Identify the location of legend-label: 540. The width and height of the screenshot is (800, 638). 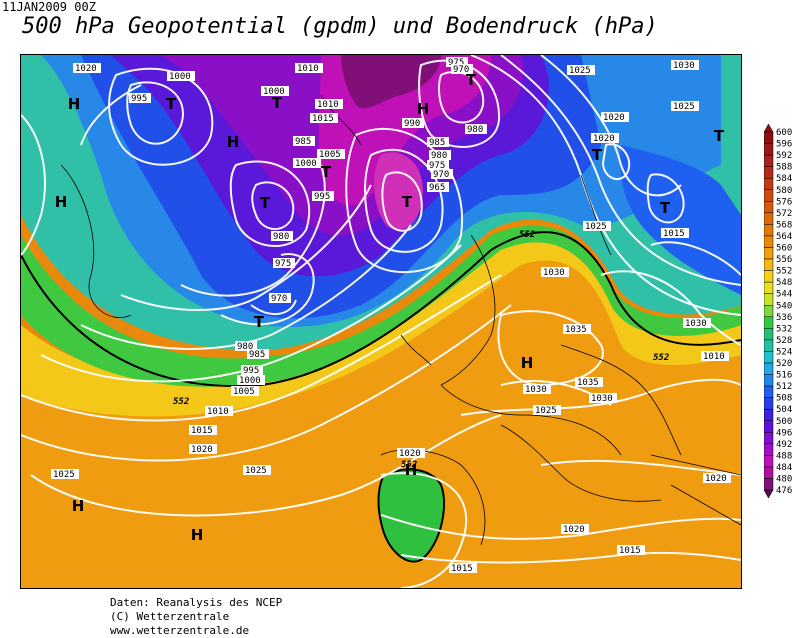
(784, 306).